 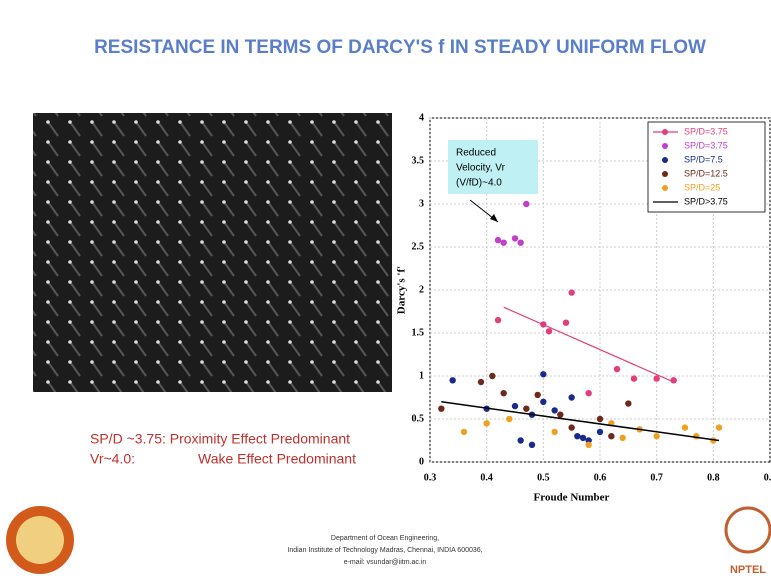 What do you see at coordinates (418, 160) in the screenshot?
I see `y-tick-label: 3.5` at bounding box center [418, 160].